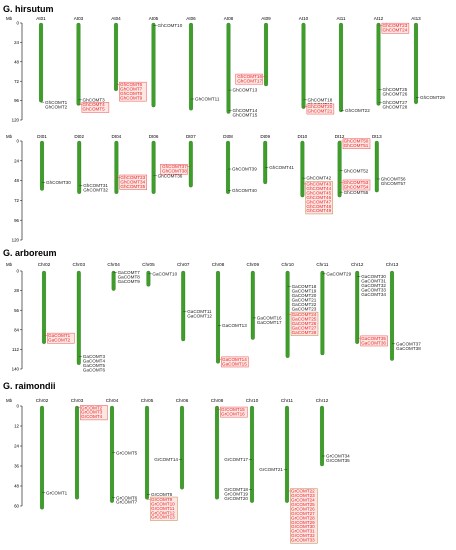 This screenshot has height=550, width=456. Describe the element at coordinates (253, 264) in the screenshot. I see `chromosome-label: Chr09` at that location.